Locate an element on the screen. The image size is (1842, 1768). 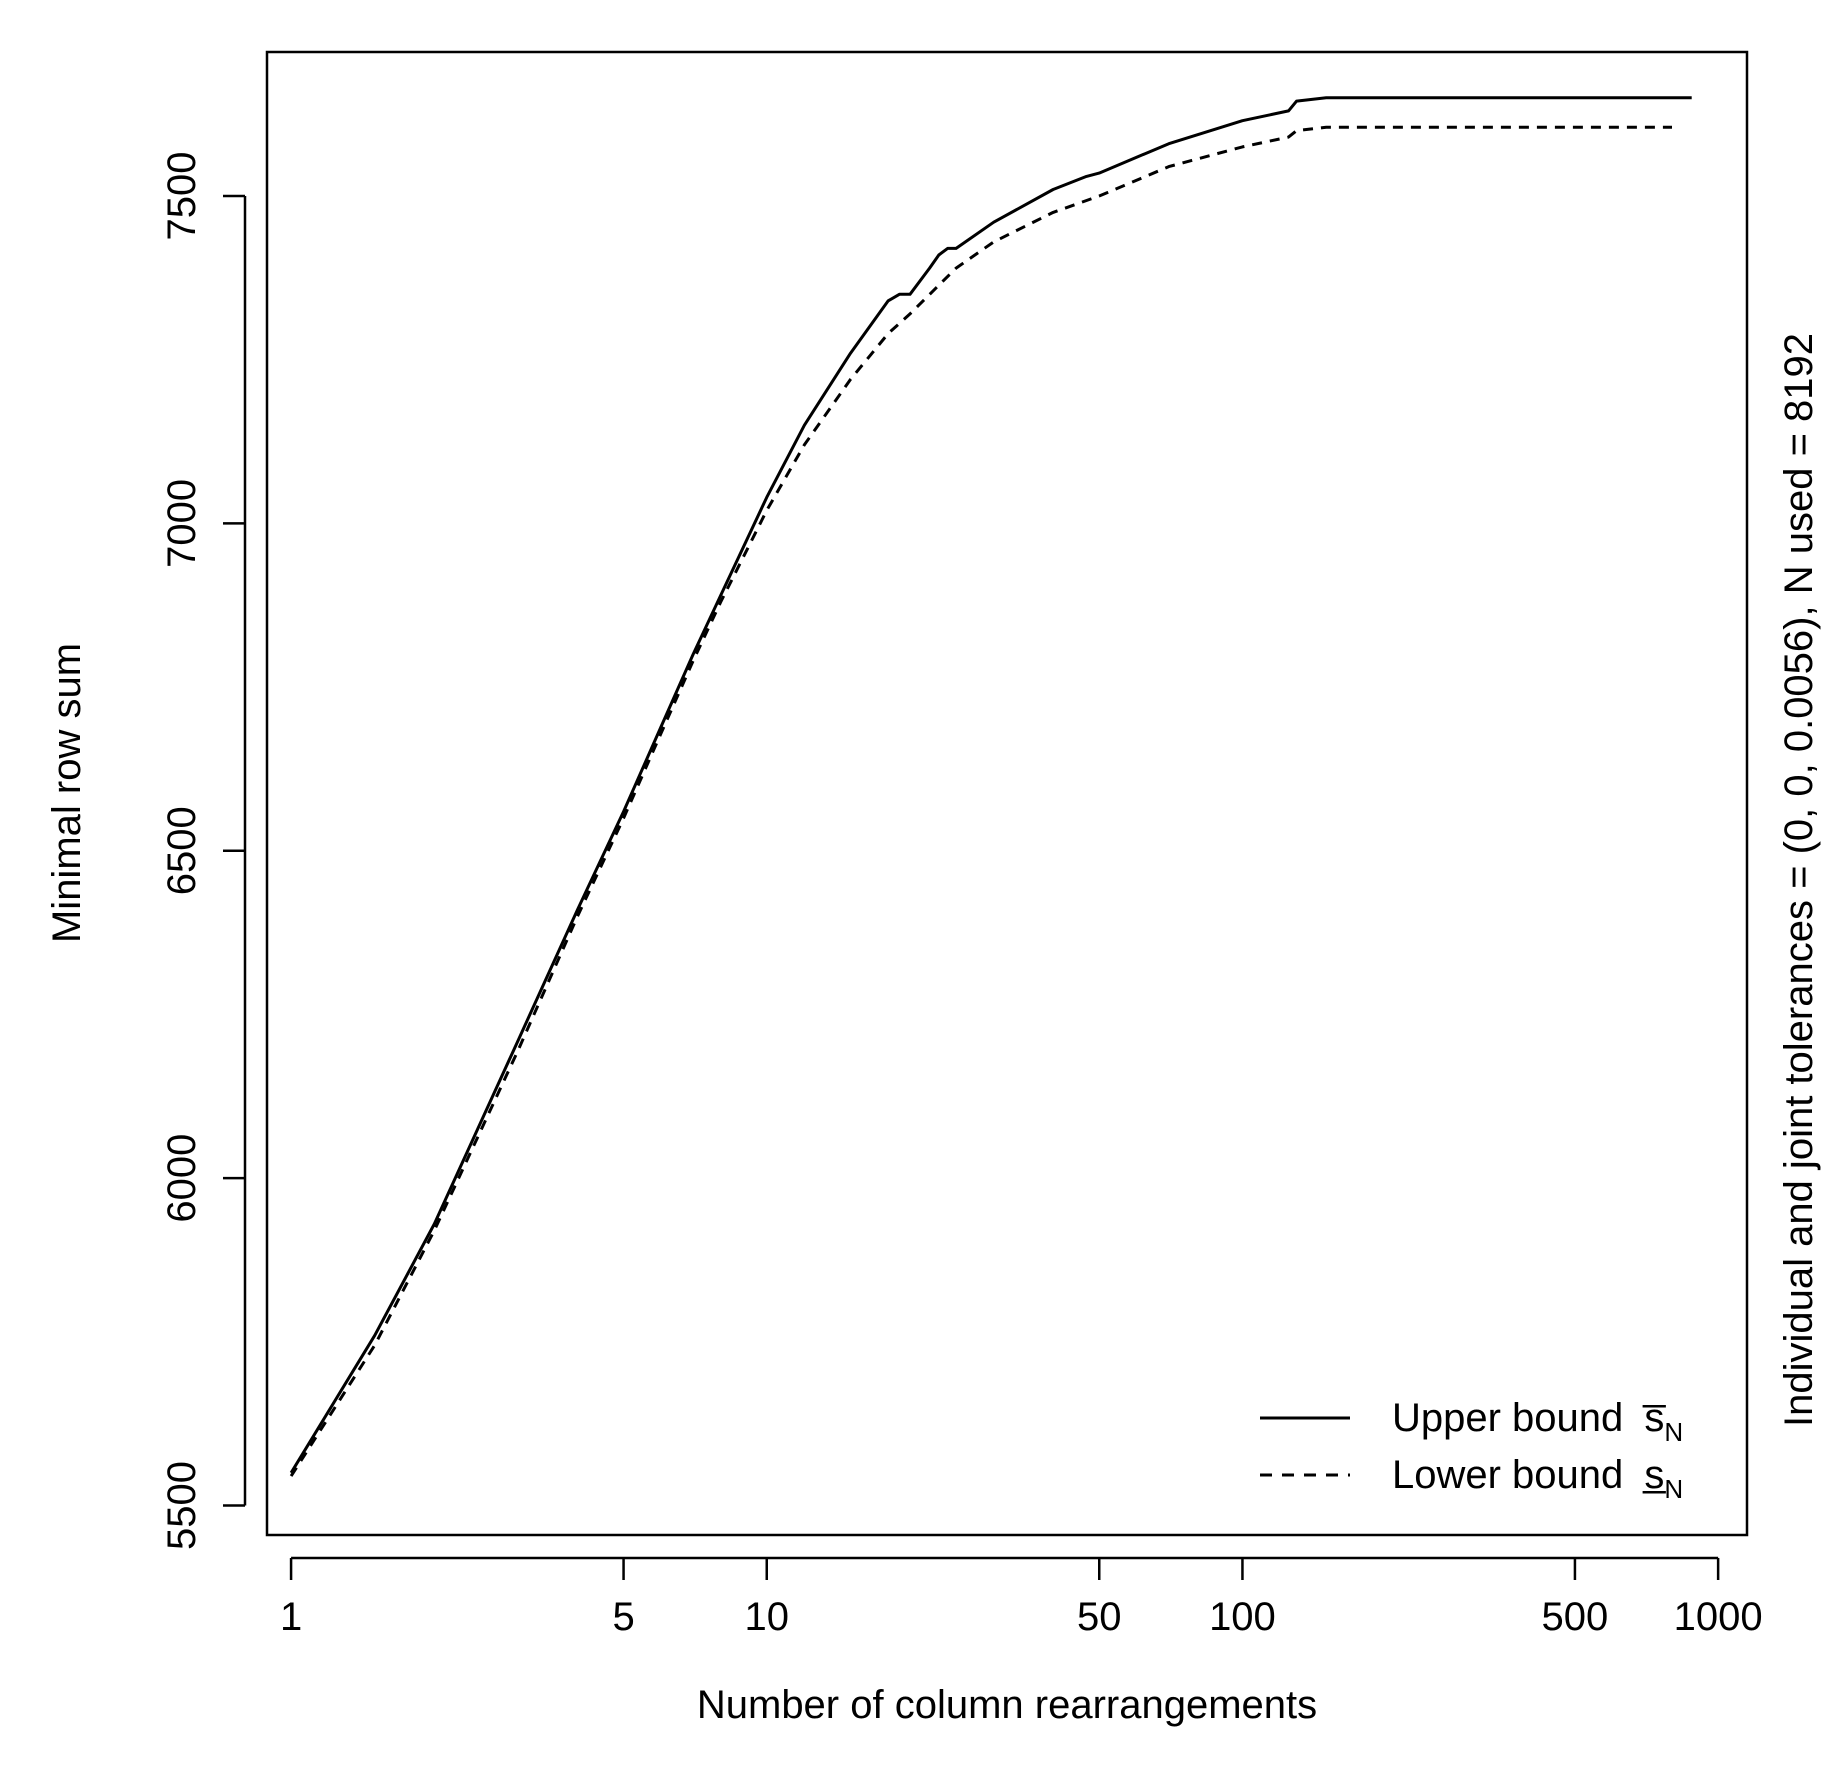
legend-lower-name: Lower bound is located at coordinates (1507, 1475).